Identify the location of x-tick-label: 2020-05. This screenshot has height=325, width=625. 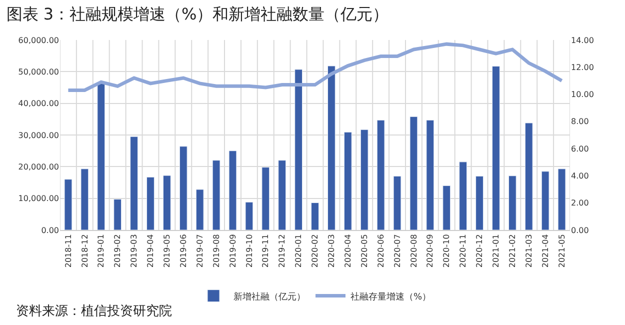
(364, 251).